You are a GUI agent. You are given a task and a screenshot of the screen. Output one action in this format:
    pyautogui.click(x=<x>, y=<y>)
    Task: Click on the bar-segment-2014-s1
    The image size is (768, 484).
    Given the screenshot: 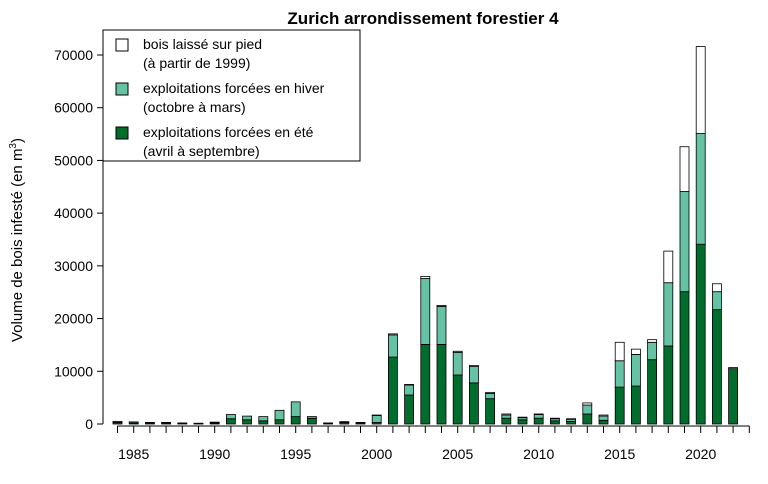 What is the action you would take?
    pyautogui.click(x=603, y=418)
    